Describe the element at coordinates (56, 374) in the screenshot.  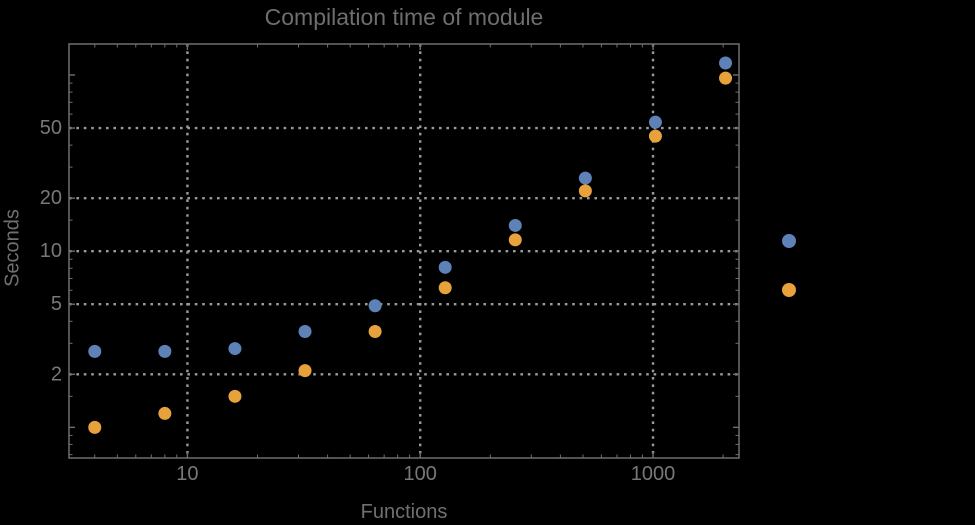
I see `y-tick-label: 2` at that location.